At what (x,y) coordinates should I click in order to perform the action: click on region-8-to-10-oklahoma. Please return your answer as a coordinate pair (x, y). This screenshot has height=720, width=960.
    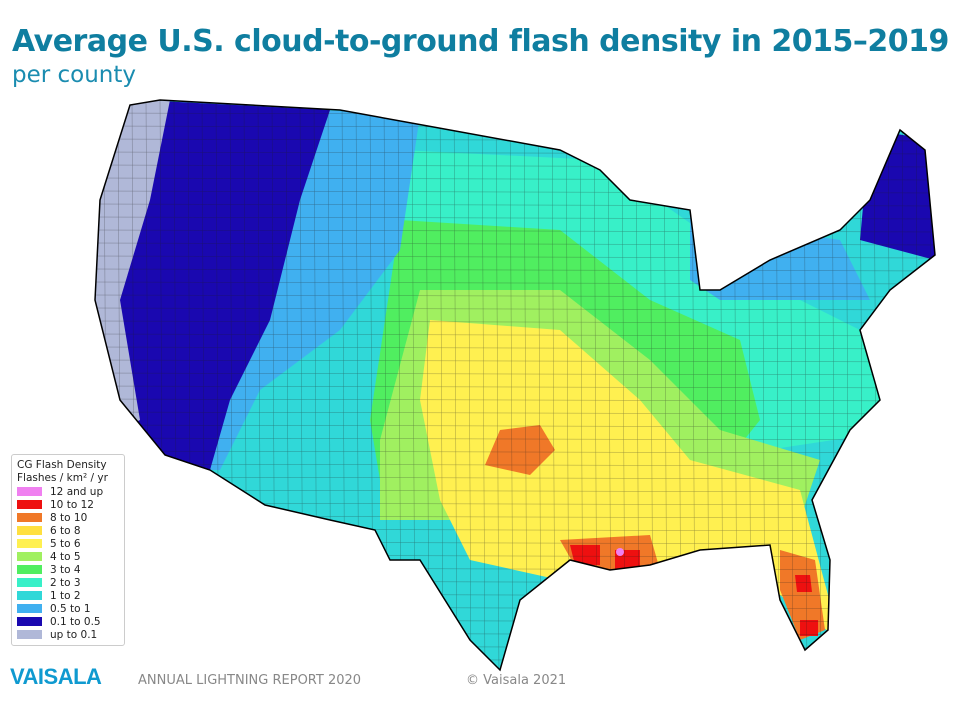
    Looking at the image, I should click on (520, 450).